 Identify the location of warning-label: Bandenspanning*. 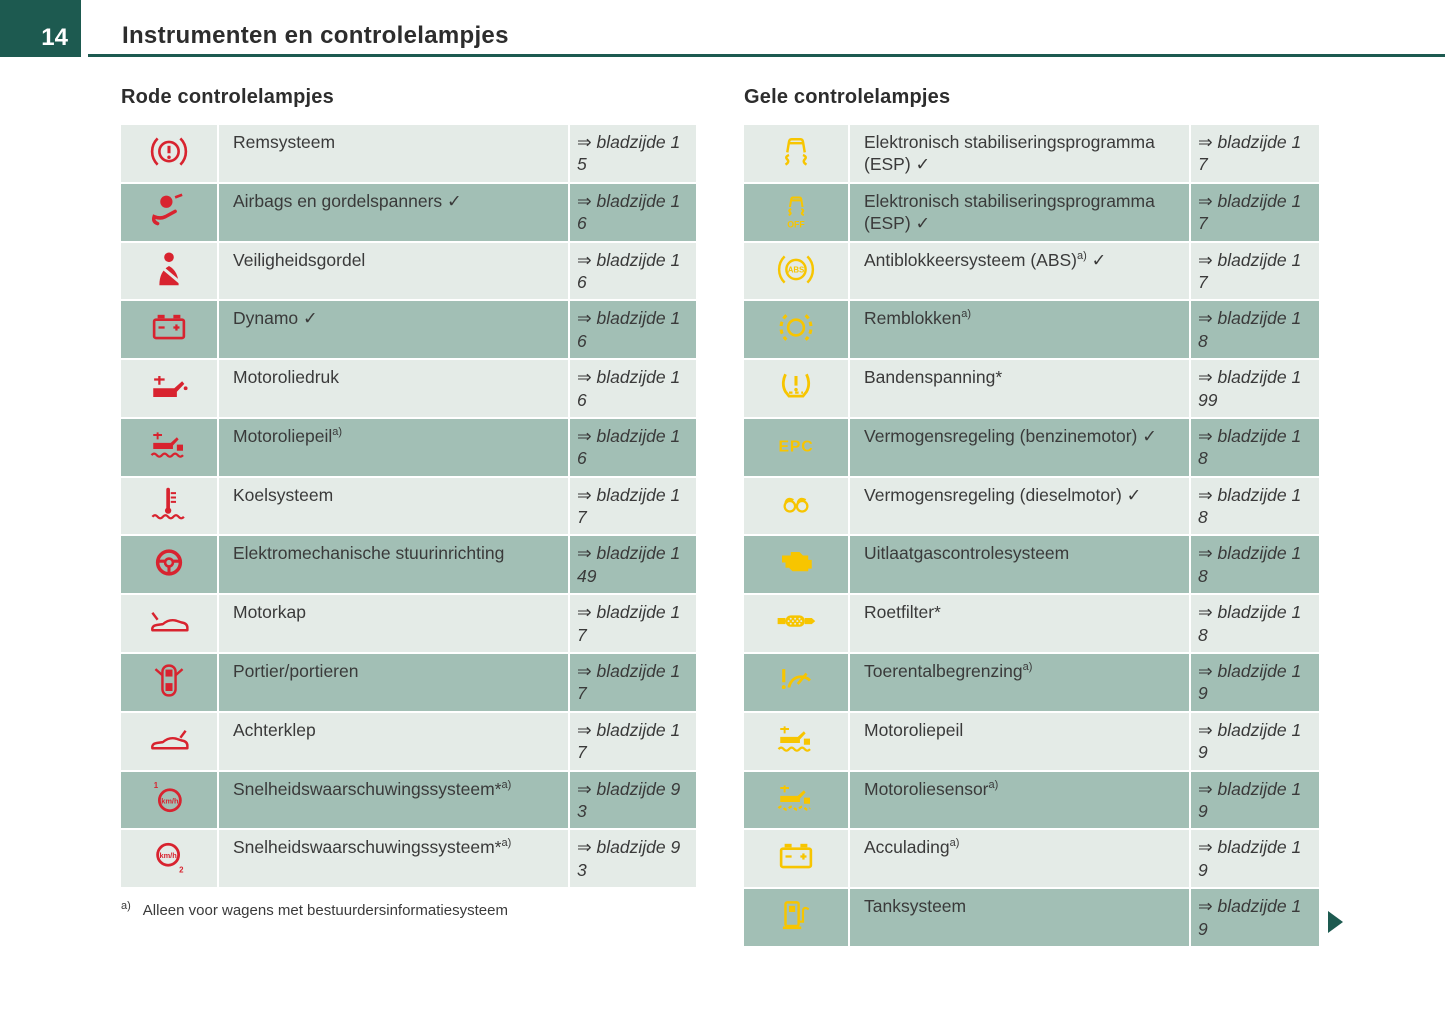
(1019, 388).